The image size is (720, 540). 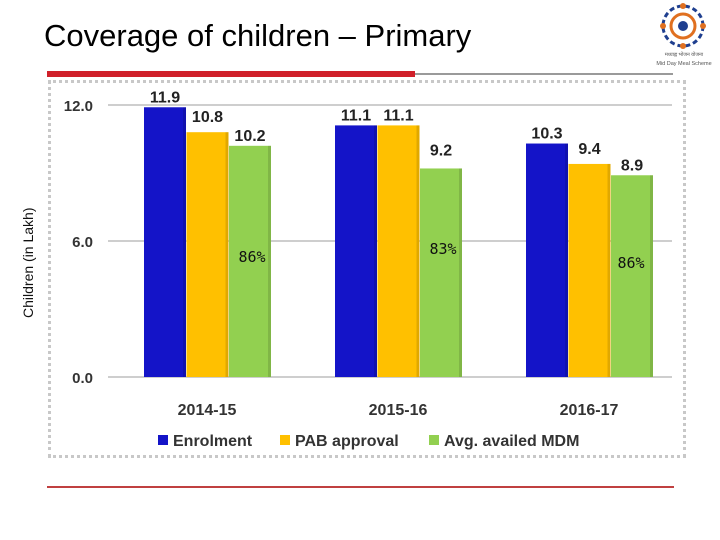 I want to click on percent-annotation: 83%, so click(x=442, y=249).